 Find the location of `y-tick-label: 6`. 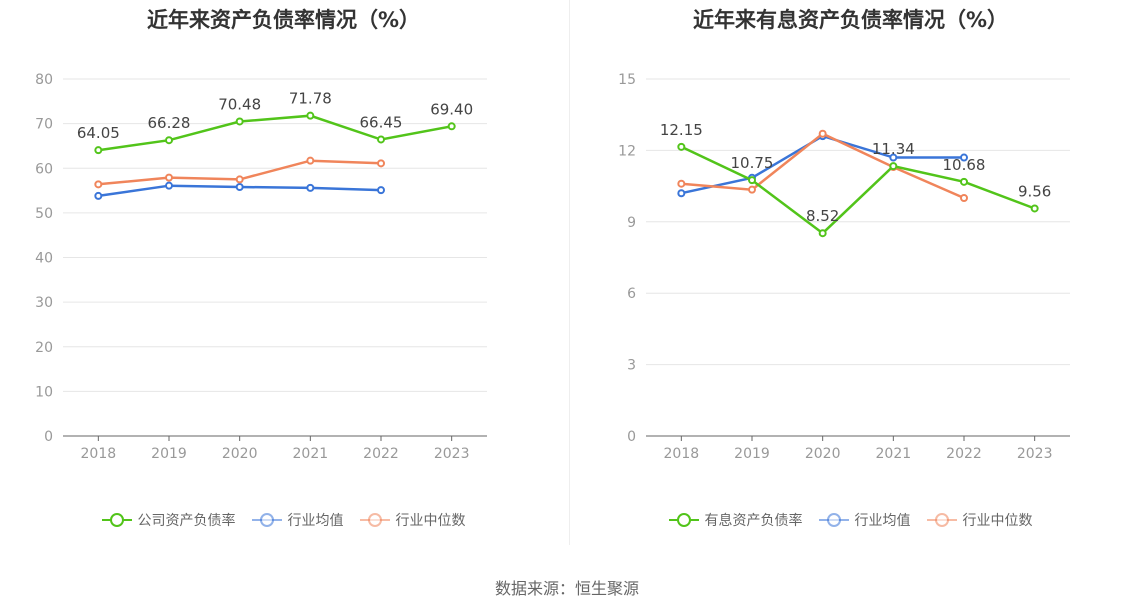

y-tick-label: 6 is located at coordinates (631, 294).